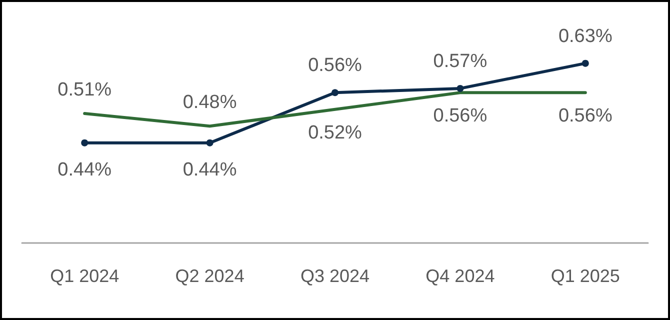  I want to click on data-label: 0.51%, so click(85, 90).